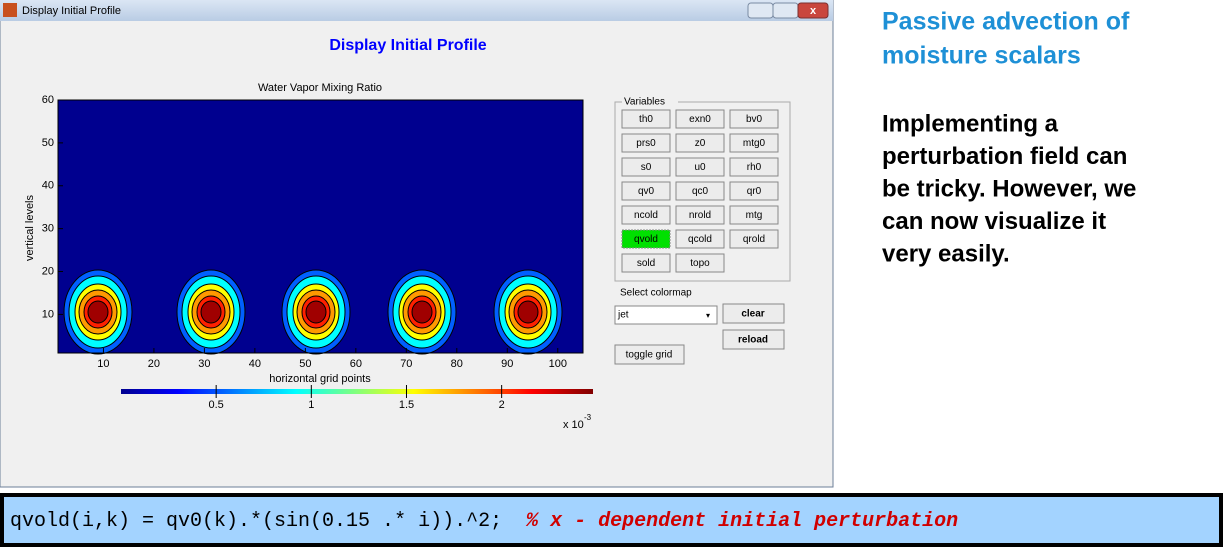 This screenshot has width=1223, height=552. I want to click on reload-label: reload, so click(753, 340).